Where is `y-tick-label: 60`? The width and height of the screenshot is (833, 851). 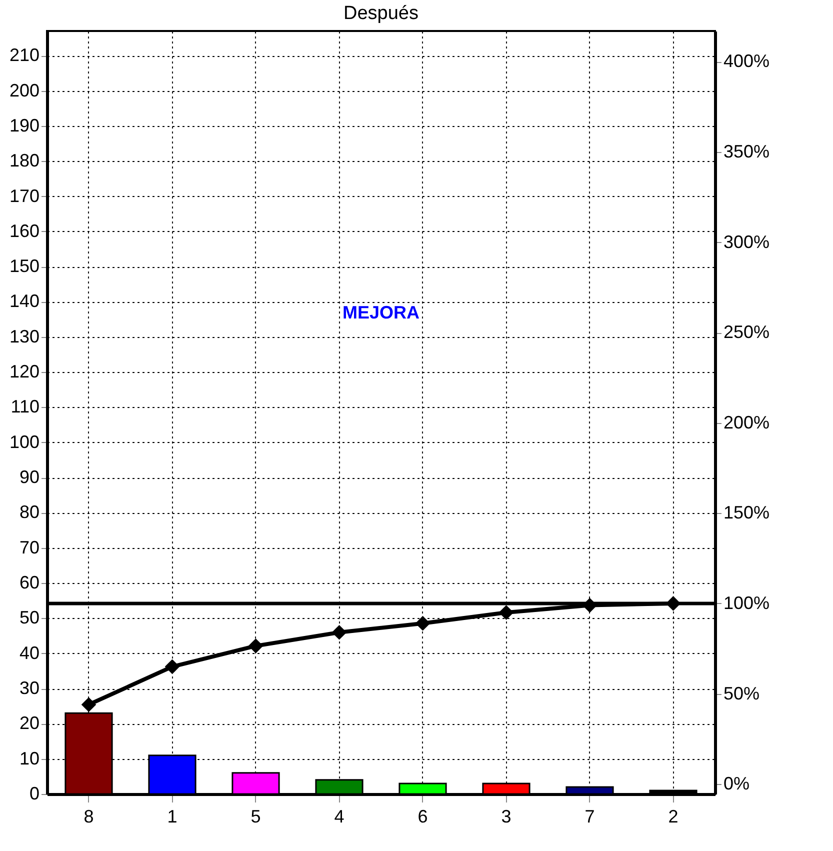 y-tick-label: 60 is located at coordinates (29, 582).